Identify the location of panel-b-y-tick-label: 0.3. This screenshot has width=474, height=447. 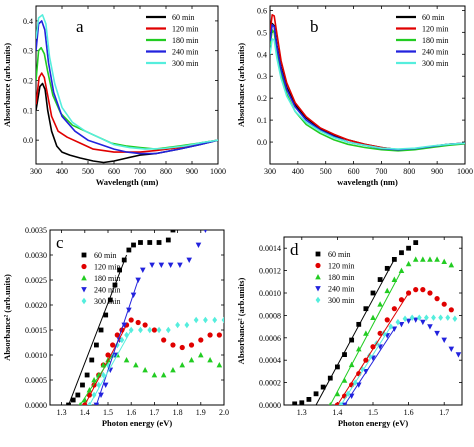
(262, 76).